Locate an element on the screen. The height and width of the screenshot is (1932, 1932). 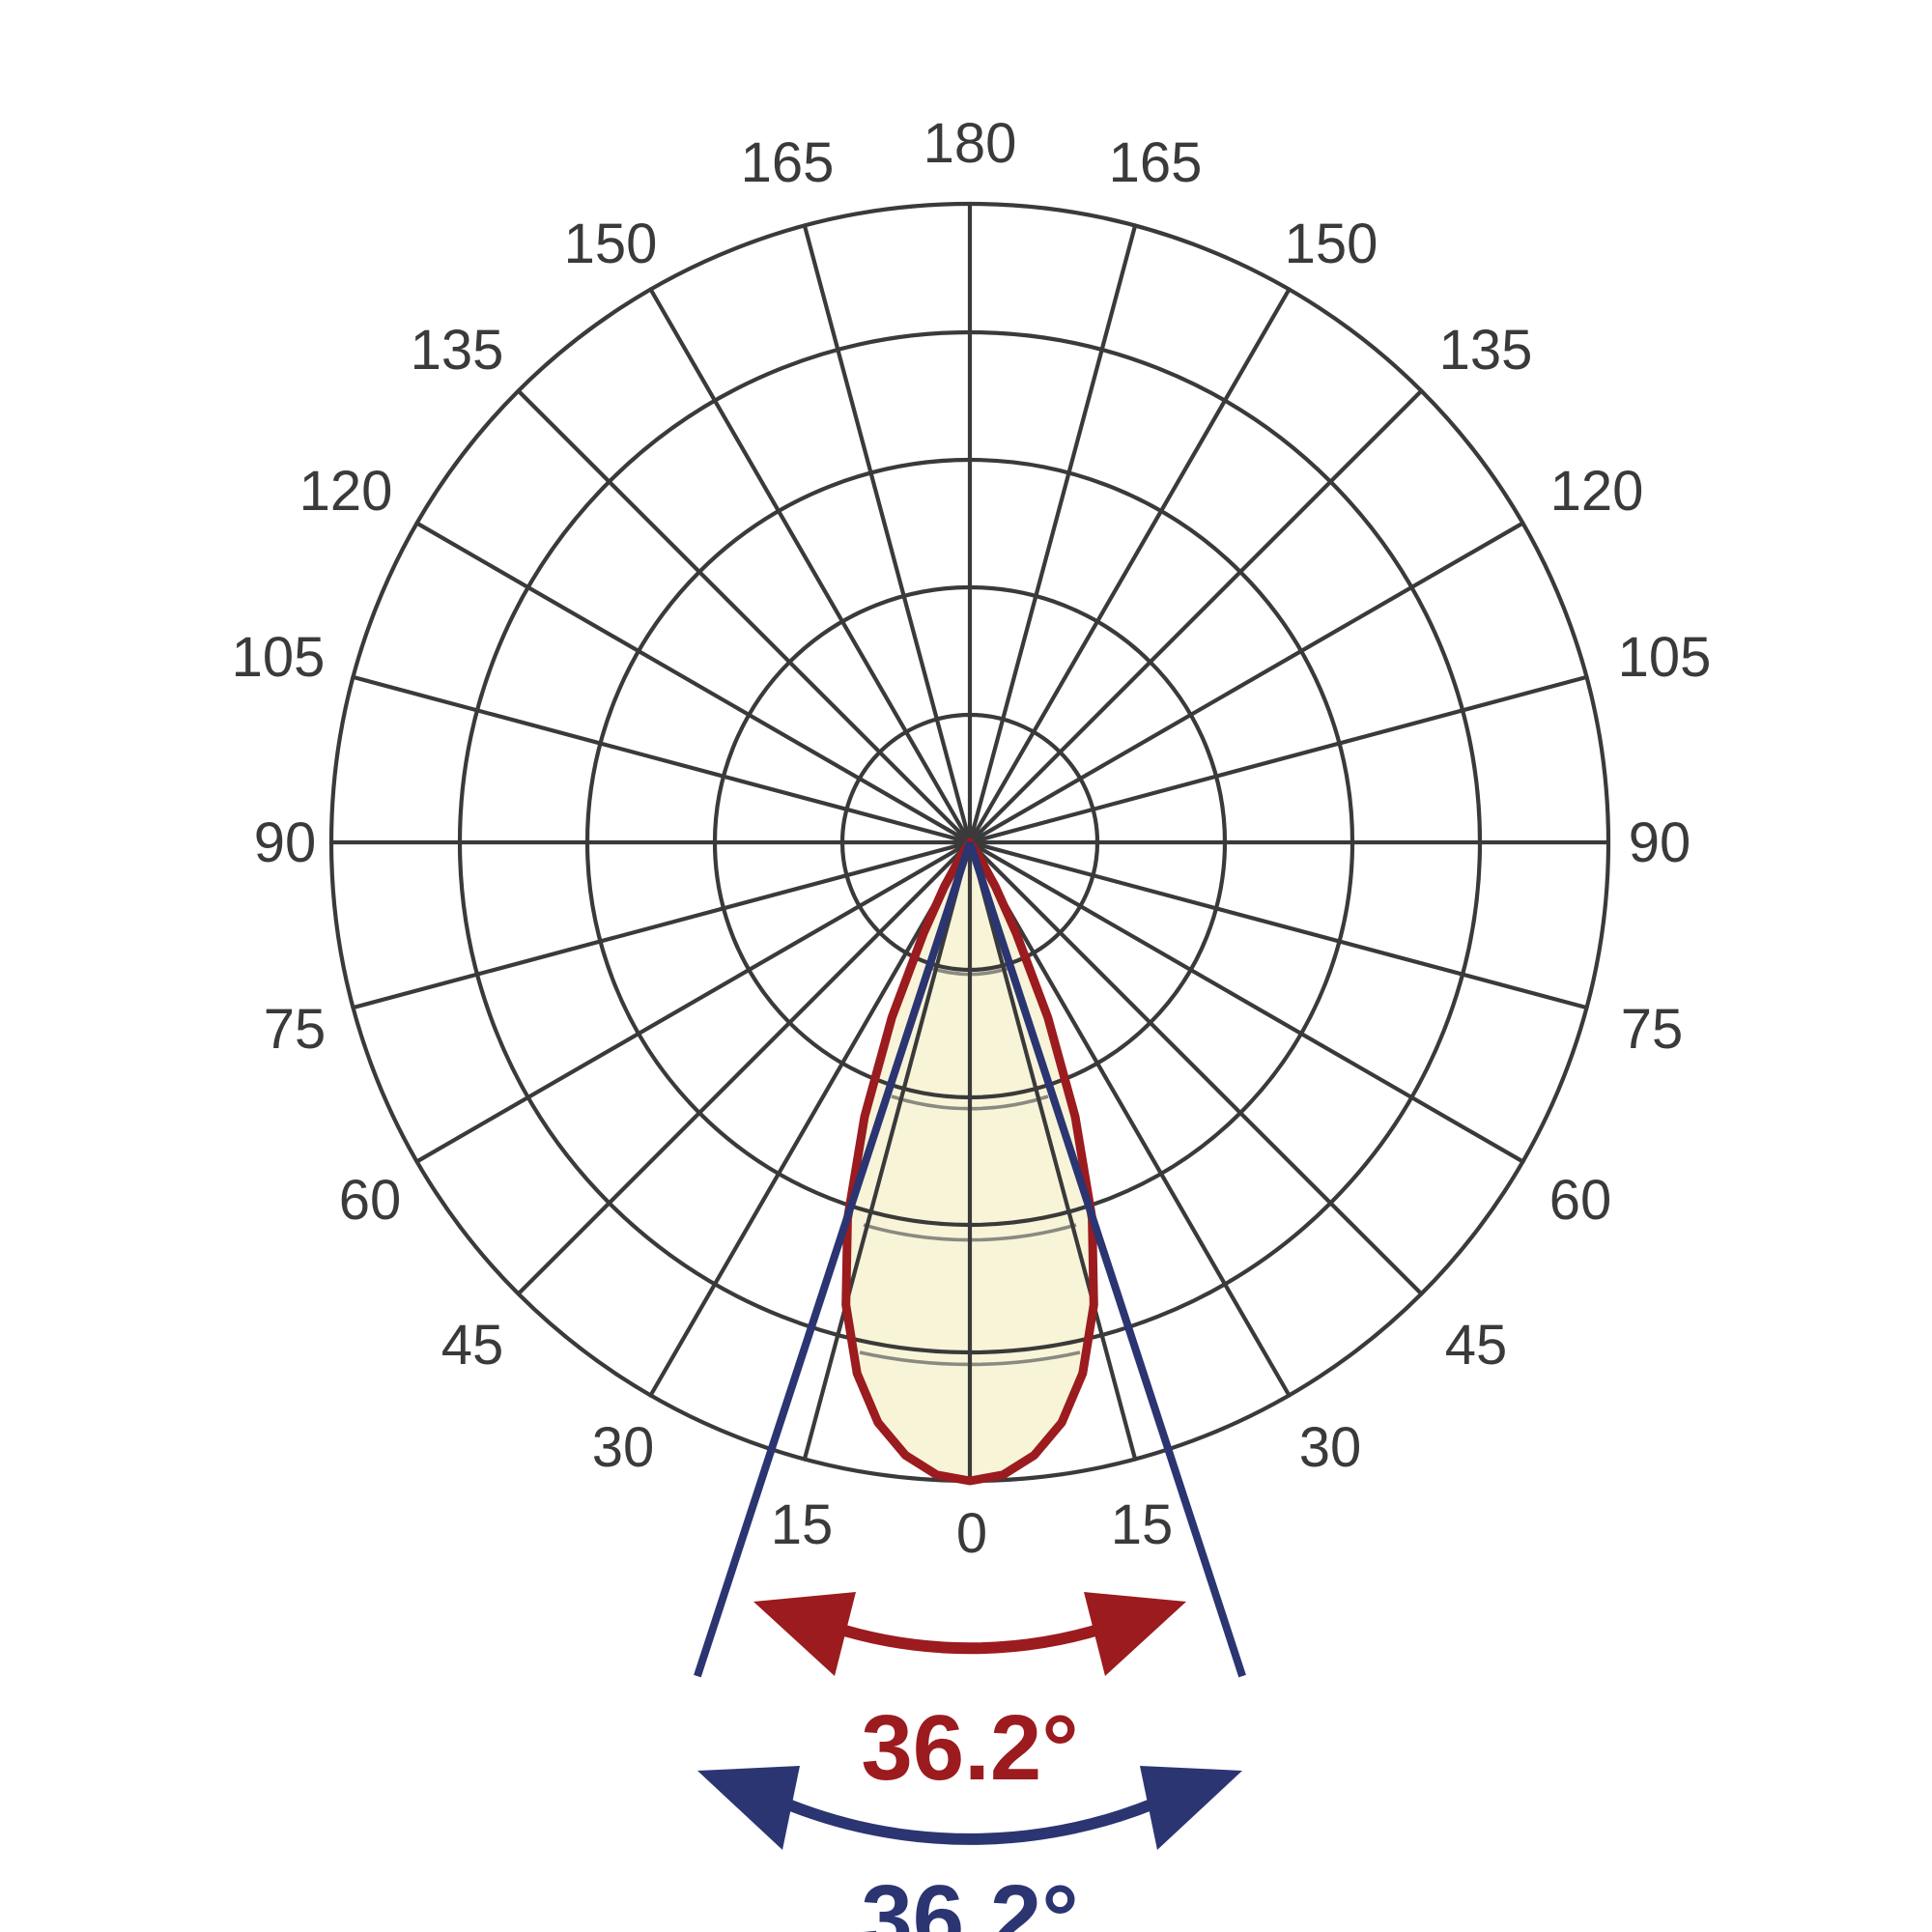
spoke-15r is located at coordinates (1052, 1150).